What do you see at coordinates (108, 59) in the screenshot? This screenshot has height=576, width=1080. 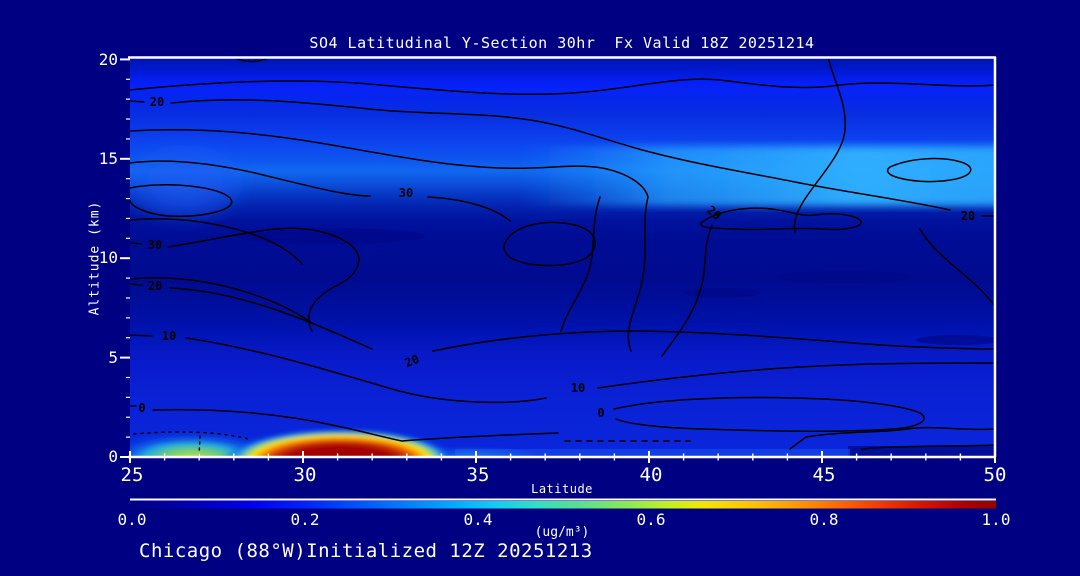 I see `y-tick-label: 20` at bounding box center [108, 59].